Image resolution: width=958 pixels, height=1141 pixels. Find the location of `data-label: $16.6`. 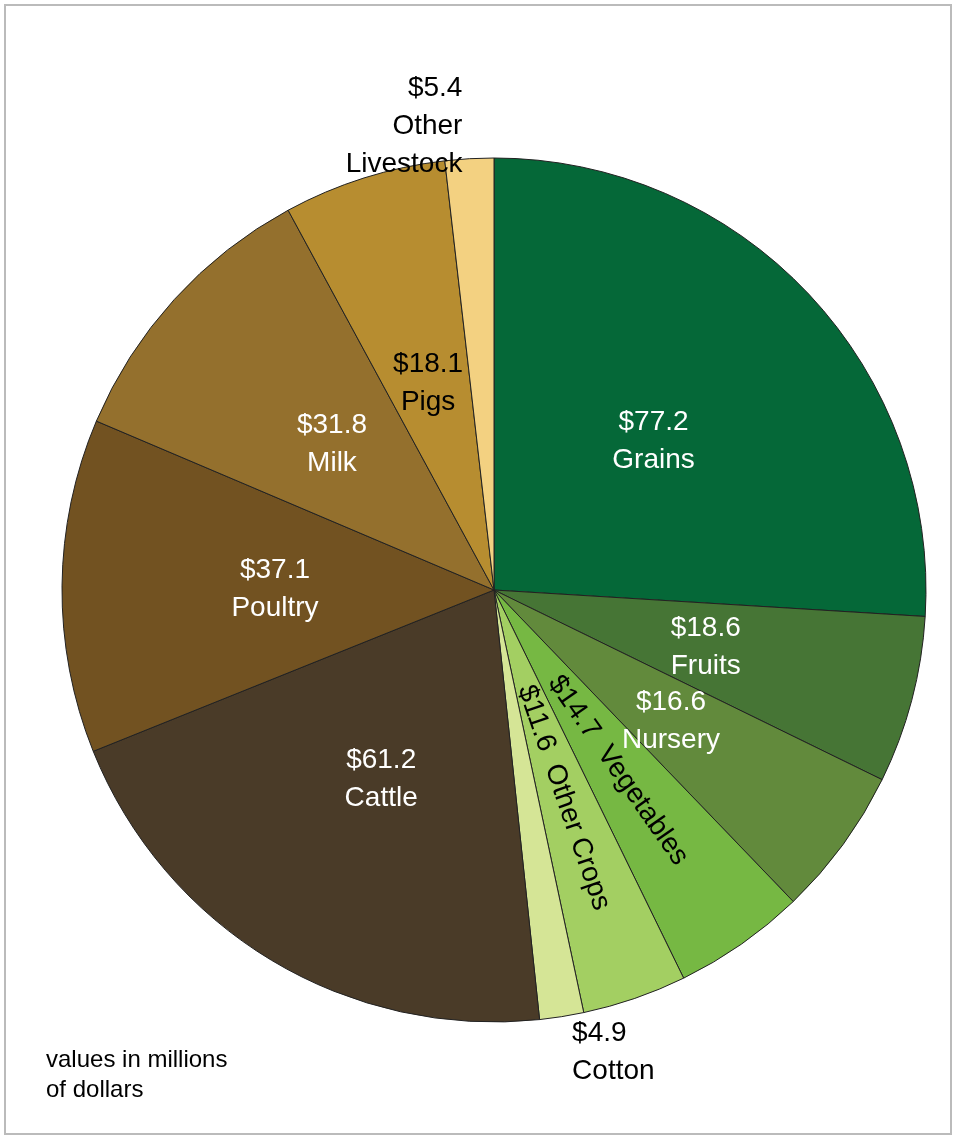

data-label: $16.6 is located at coordinates (670, 700).